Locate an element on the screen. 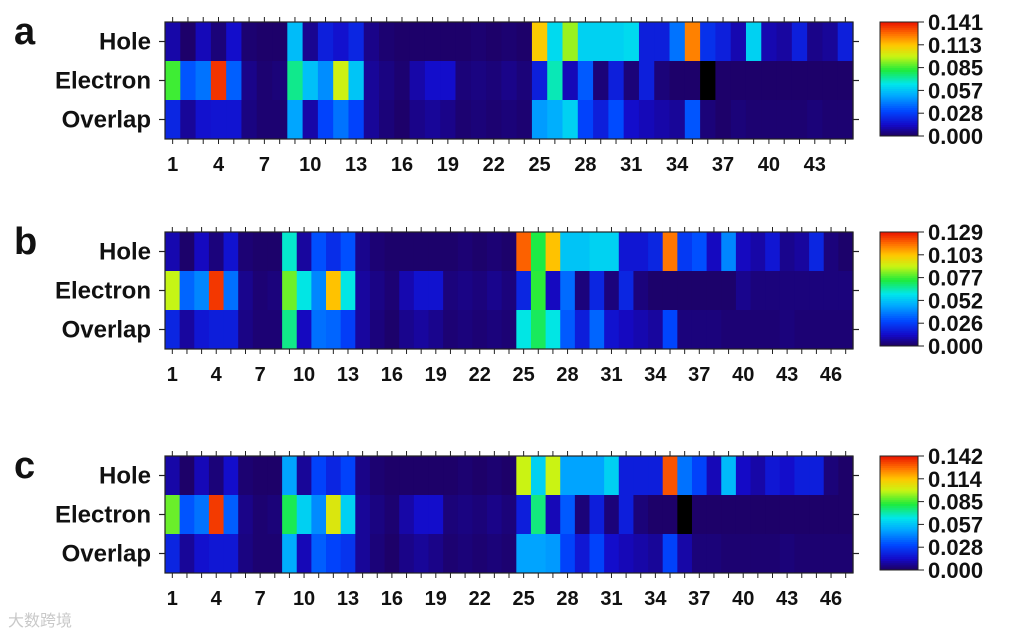 The height and width of the screenshot is (637, 1011). x-tick-label: 13 is located at coordinates (356, 165).